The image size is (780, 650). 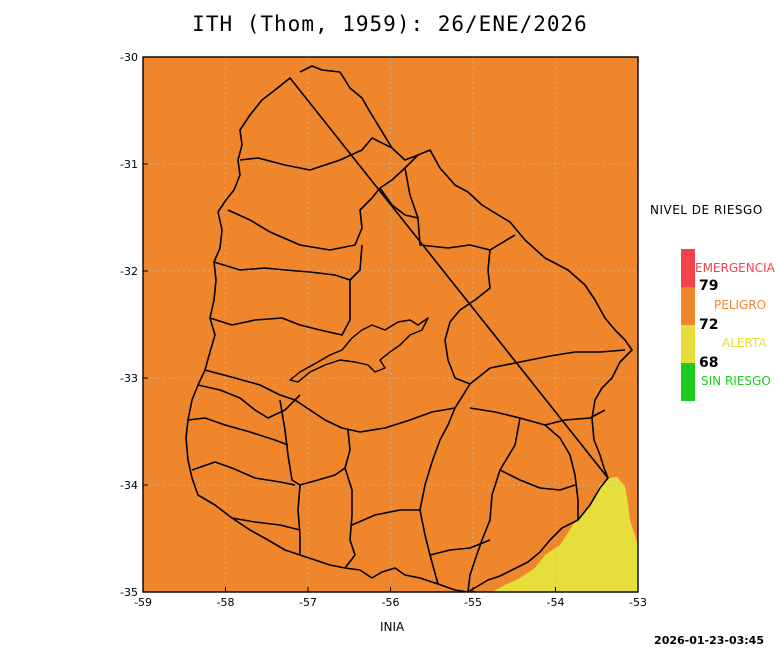 I want to click on x-tick-label: -58, so click(x=226, y=602).